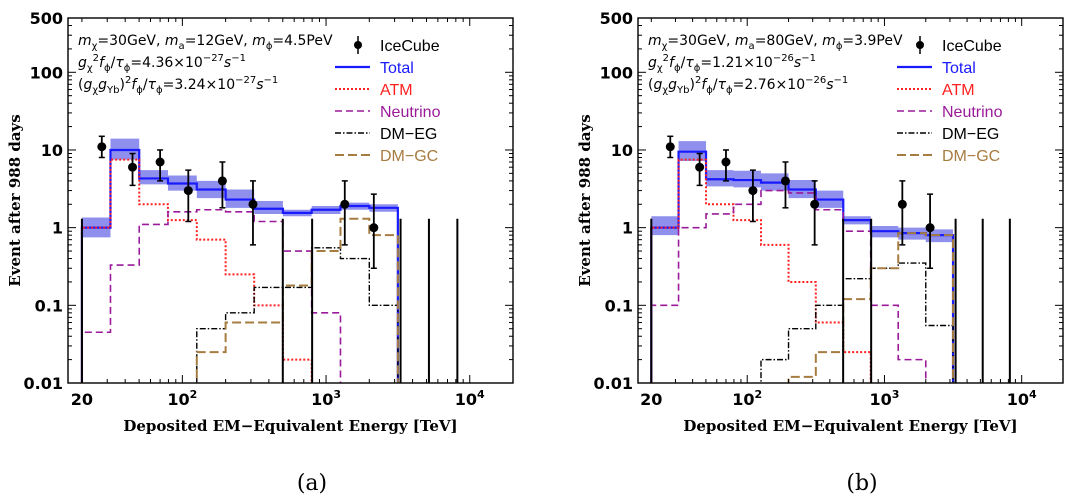 This screenshot has height=503, width=1073. Describe the element at coordinates (410, 112) in the screenshot. I see `legend-label-2: Neutrino` at that location.